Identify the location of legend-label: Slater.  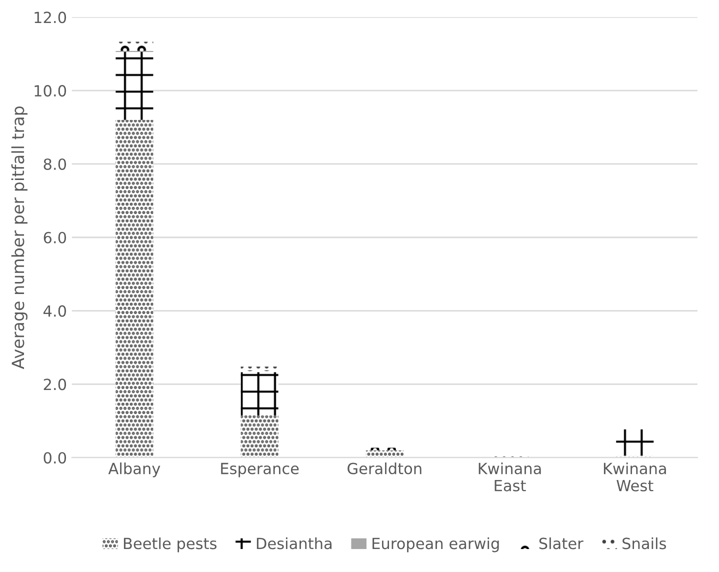
(561, 543).